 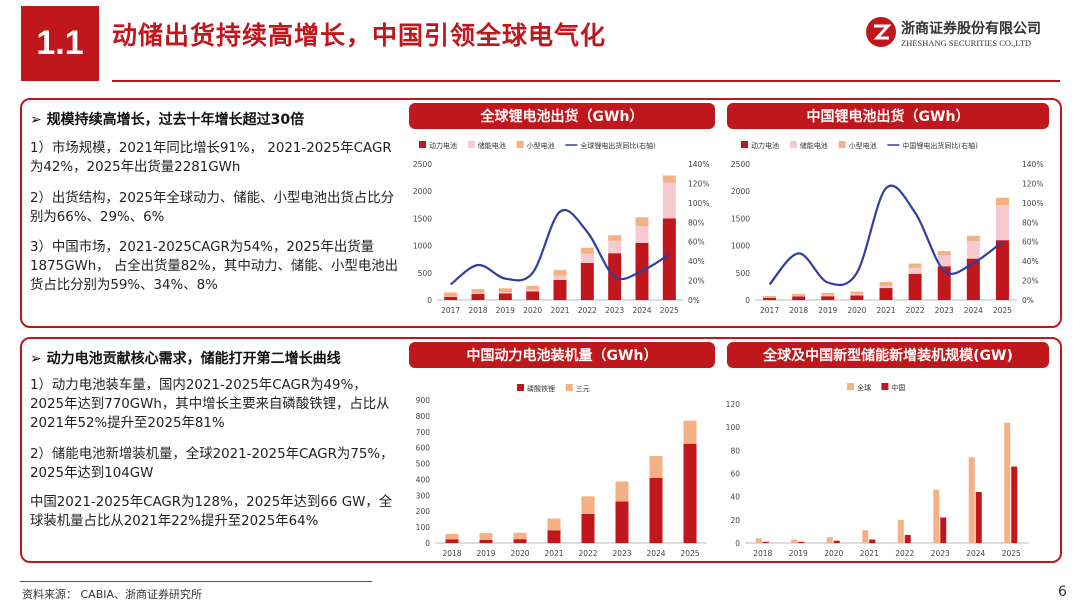 I want to click on y2-tick-label: 100%, so click(x=1032, y=203).